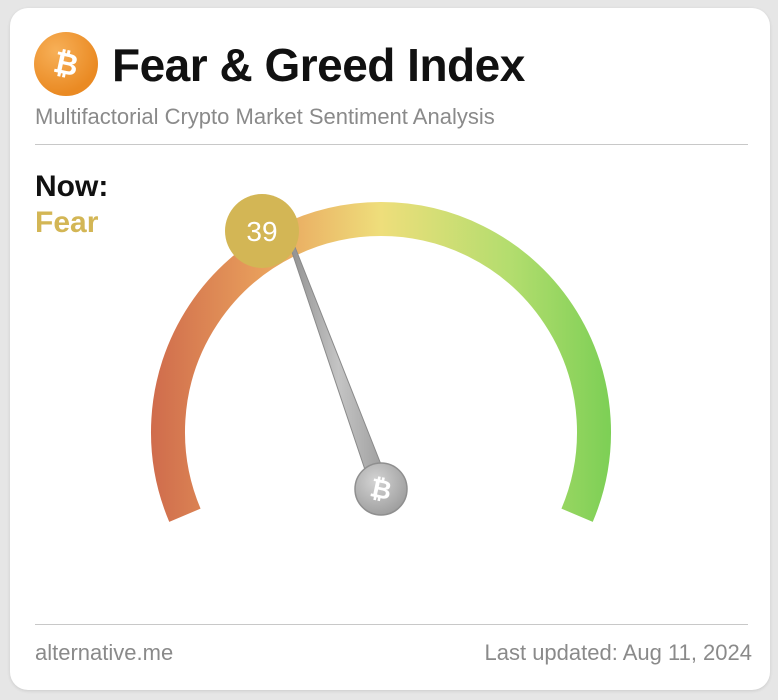  I want to click on source-link: alternative.me, so click(104, 652).